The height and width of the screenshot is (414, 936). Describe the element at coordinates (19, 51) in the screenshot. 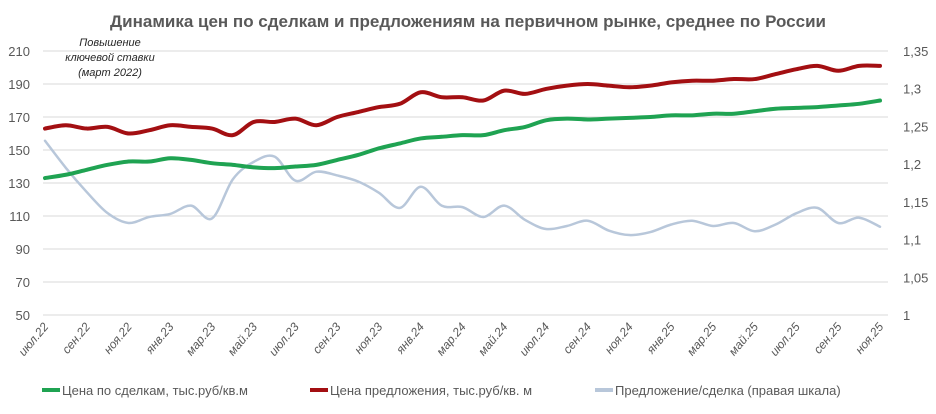

I see `left-tick-label: 210` at that location.